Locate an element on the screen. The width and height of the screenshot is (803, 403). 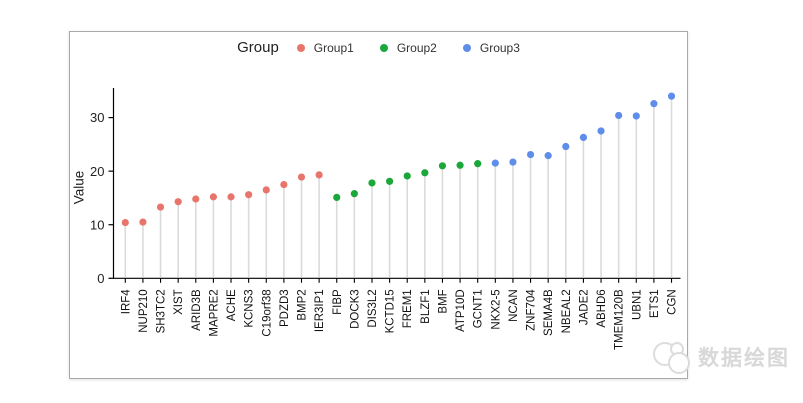
x-tick-label: NKX2-5 is located at coordinates (496, 309).